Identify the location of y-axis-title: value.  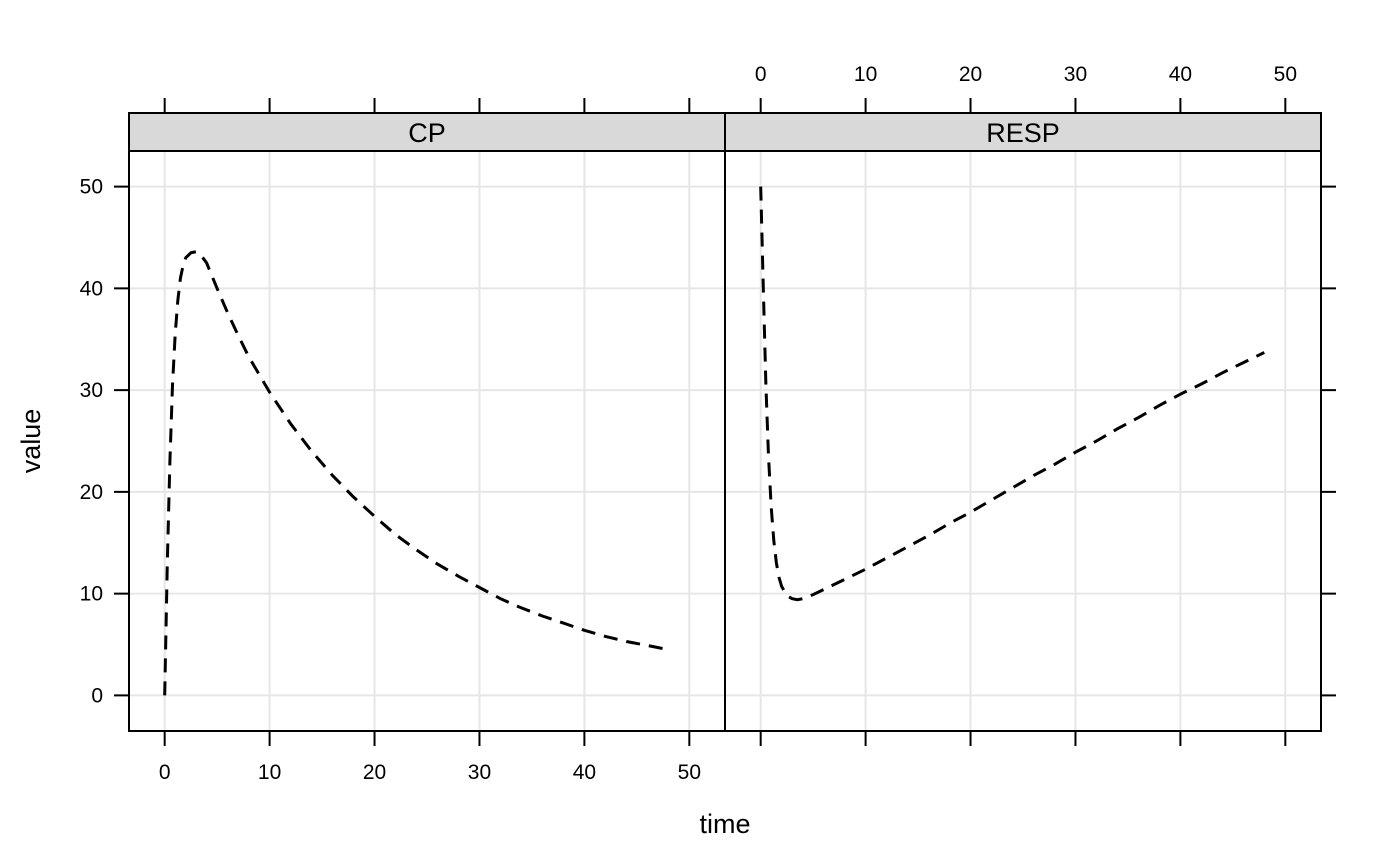
(31, 441).